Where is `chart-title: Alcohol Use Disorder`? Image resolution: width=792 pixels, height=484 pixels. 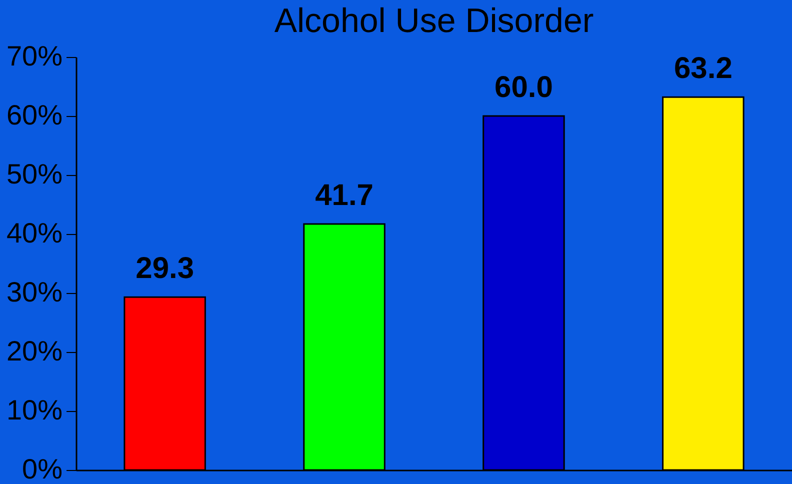 chart-title: Alcohol Use Disorder is located at coordinates (434, 21).